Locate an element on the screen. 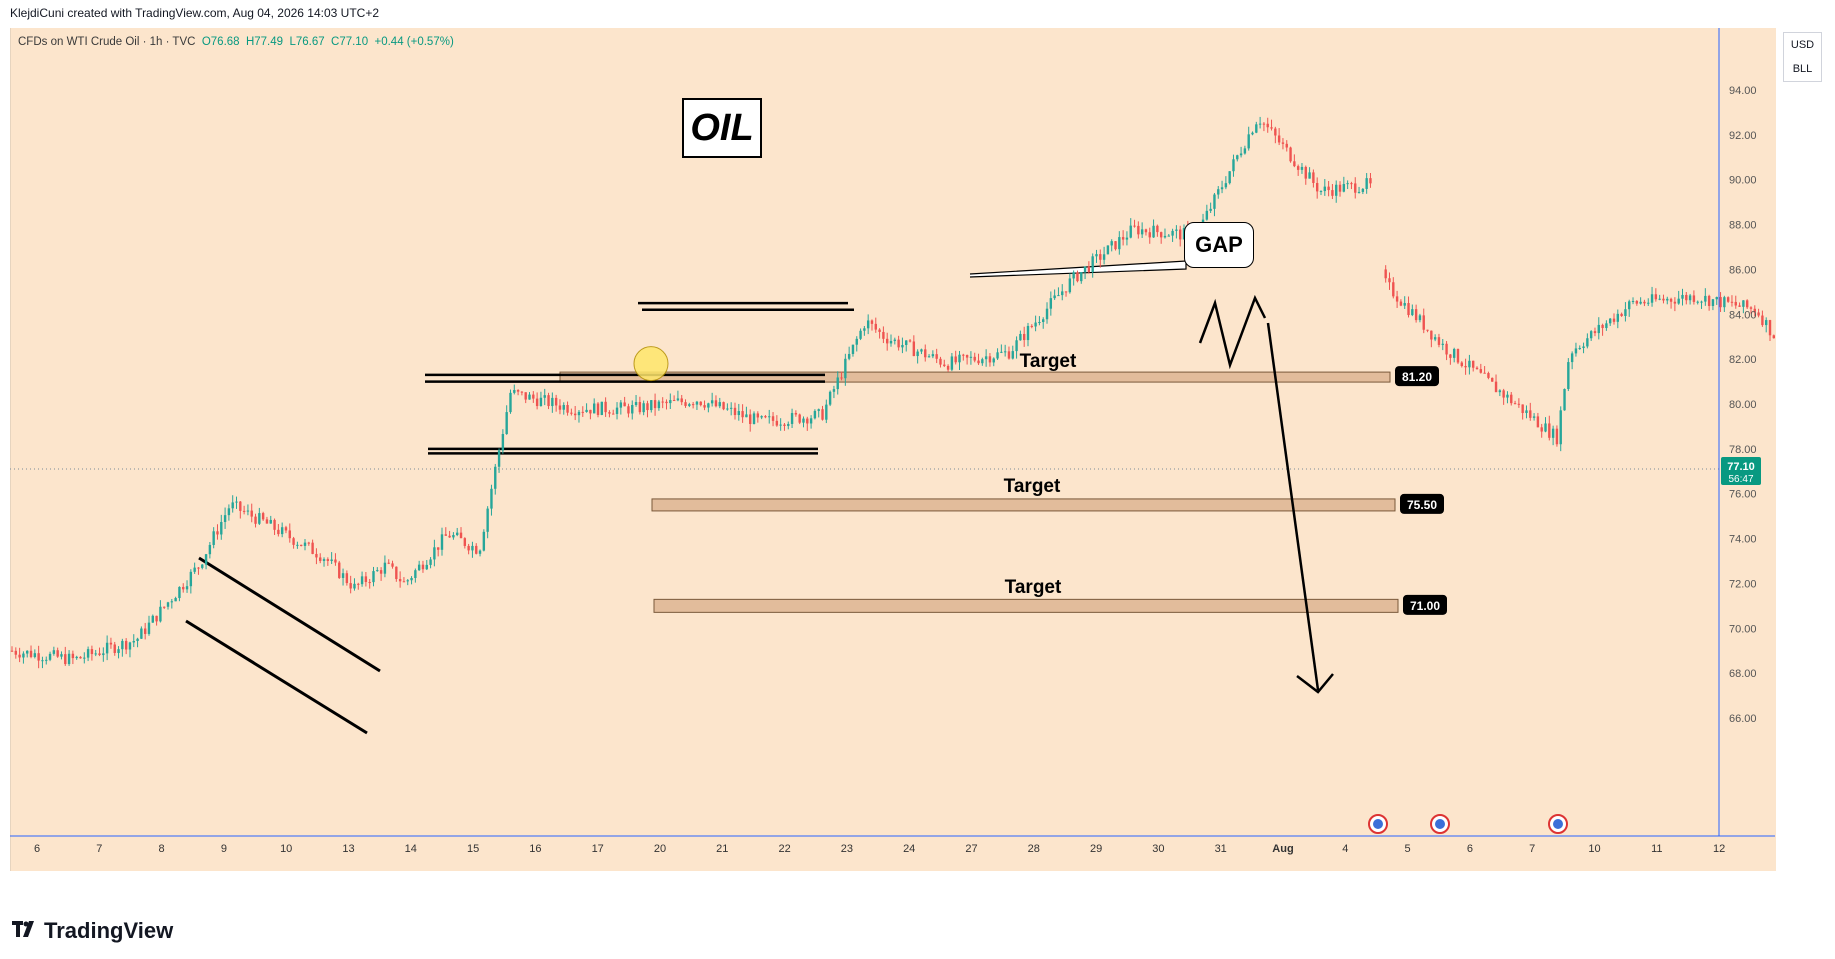 The width and height of the screenshot is (1835, 959). symbol-close: C77.10 is located at coordinates (350, 42).